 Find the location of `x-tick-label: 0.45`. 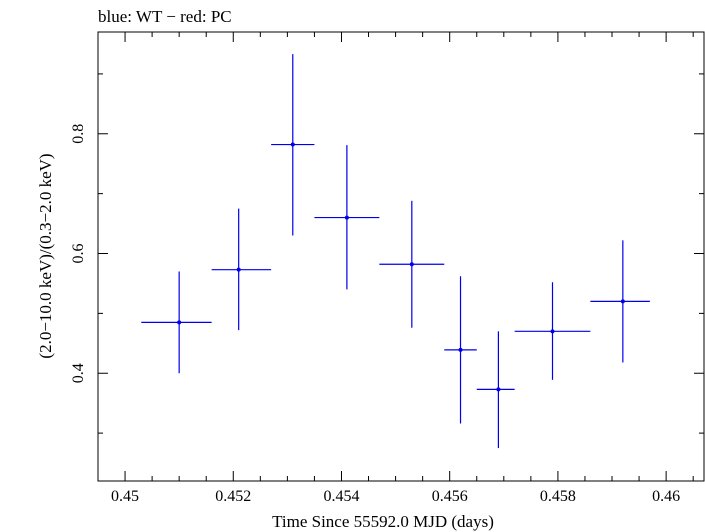

x-tick-label: 0.45 is located at coordinates (125, 496).